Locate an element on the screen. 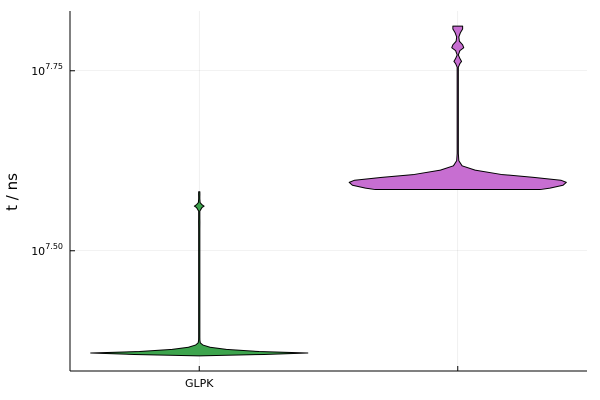  y-tick-label: 107.75 is located at coordinates (47, 70).